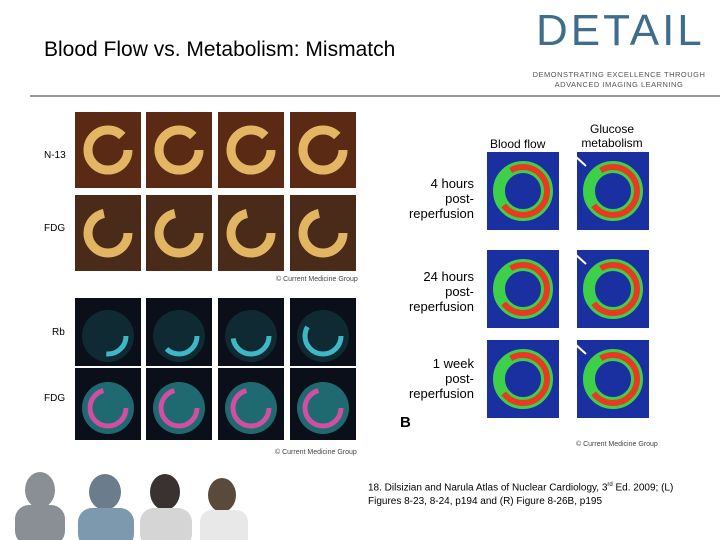 The width and height of the screenshot is (720, 540). What do you see at coordinates (610, 485) in the screenshot?
I see `citation-superscript: rd` at bounding box center [610, 485].